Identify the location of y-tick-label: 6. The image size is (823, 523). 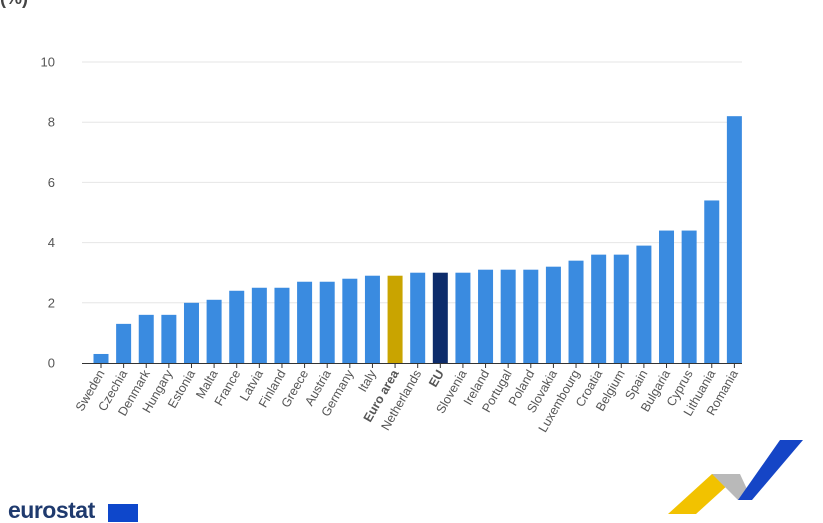
(51, 182).